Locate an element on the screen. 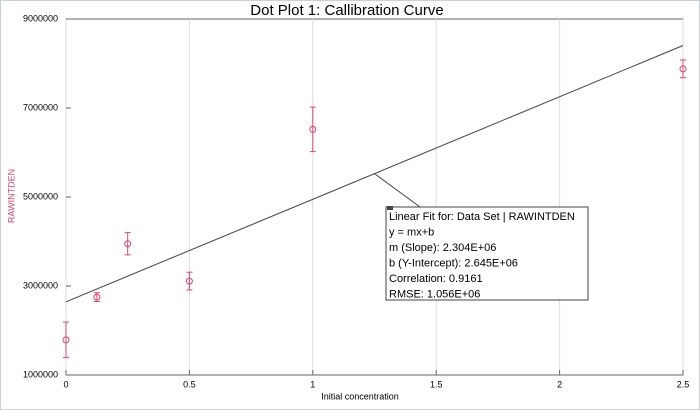 The height and width of the screenshot is (410, 700). y-tick-label: 1000000 is located at coordinates (40, 374).